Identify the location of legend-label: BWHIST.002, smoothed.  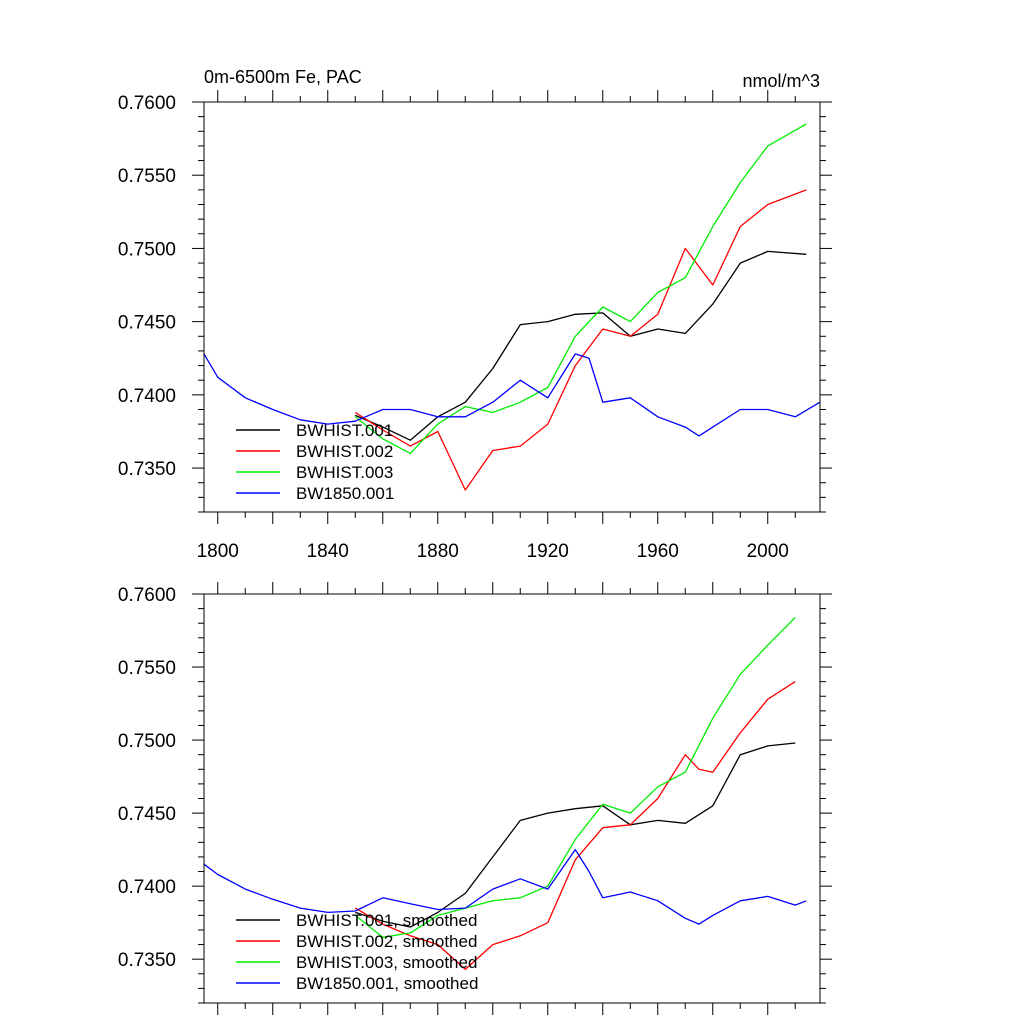
(386, 941).